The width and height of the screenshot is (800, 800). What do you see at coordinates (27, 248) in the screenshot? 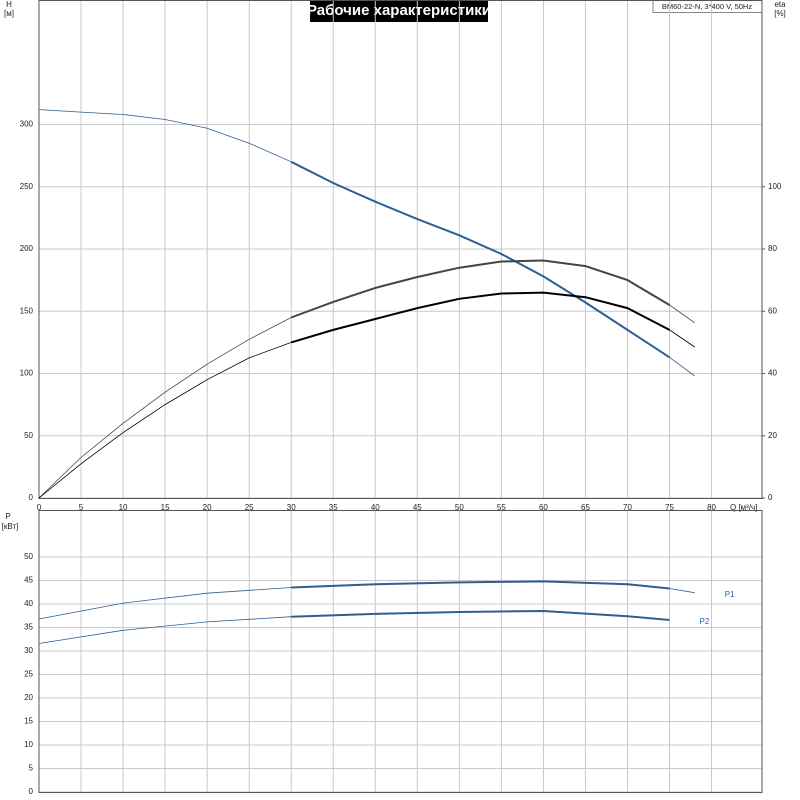
I see `y-tick-label: 200` at bounding box center [27, 248].